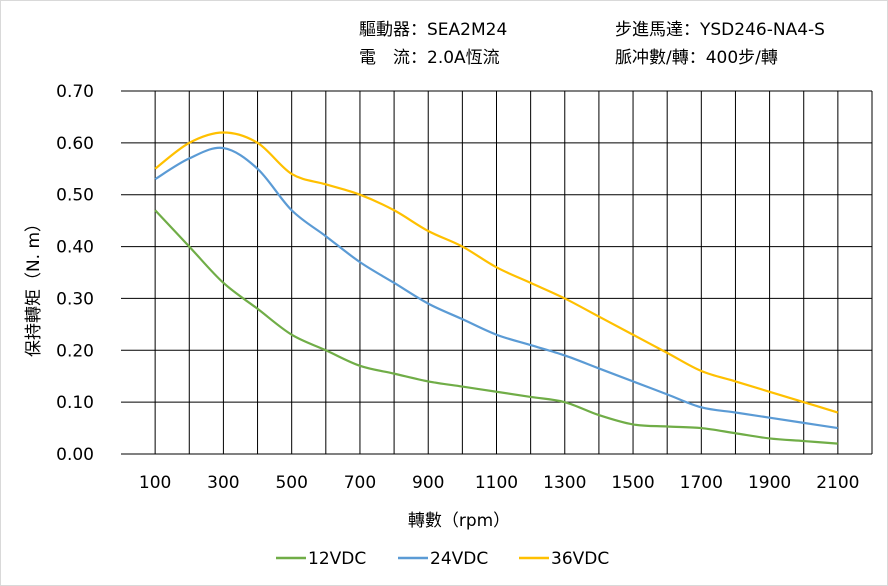  What do you see at coordinates (360, 483) in the screenshot?
I see `x-tick-label: 700` at bounding box center [360, 483].